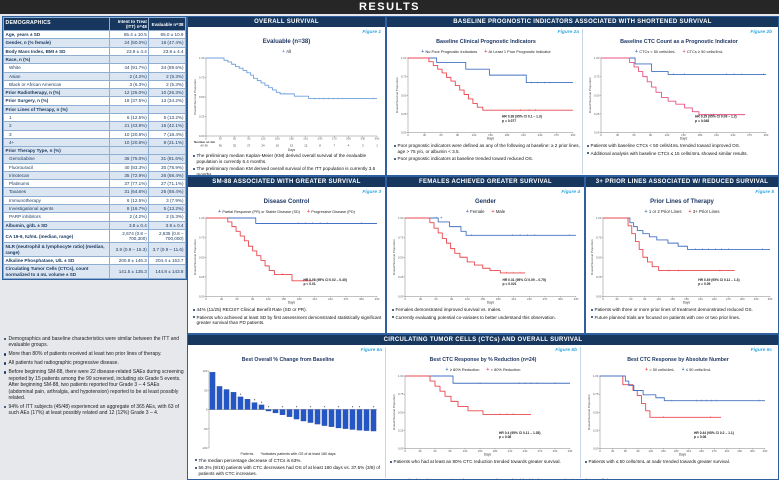  What do you see at coordinates (570, 193) in the screenshot?
I see `figure-4-label: Figure 4` at bounding box center [570, 193].